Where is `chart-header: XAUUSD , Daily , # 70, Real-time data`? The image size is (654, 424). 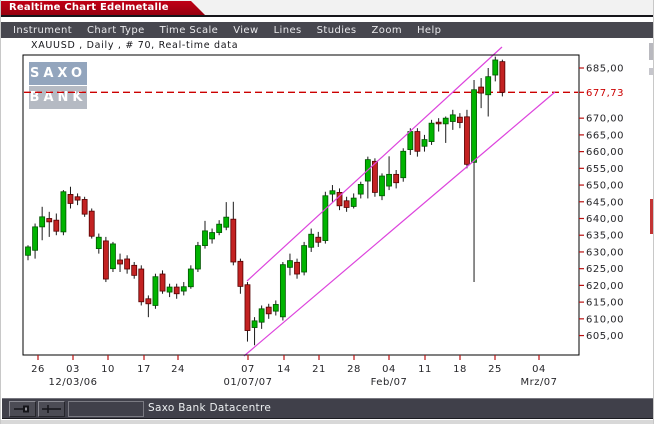
chart-header: XAUUSD , Daily , # 70, Real-time data is located at coordinates (135, 45).